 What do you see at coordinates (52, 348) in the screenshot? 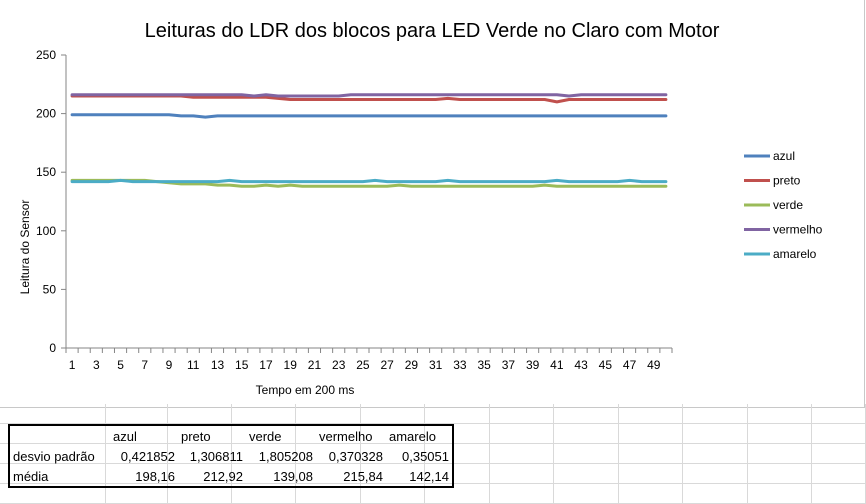
I see `y-tick-label: 0` at bounding box center [52, 348].